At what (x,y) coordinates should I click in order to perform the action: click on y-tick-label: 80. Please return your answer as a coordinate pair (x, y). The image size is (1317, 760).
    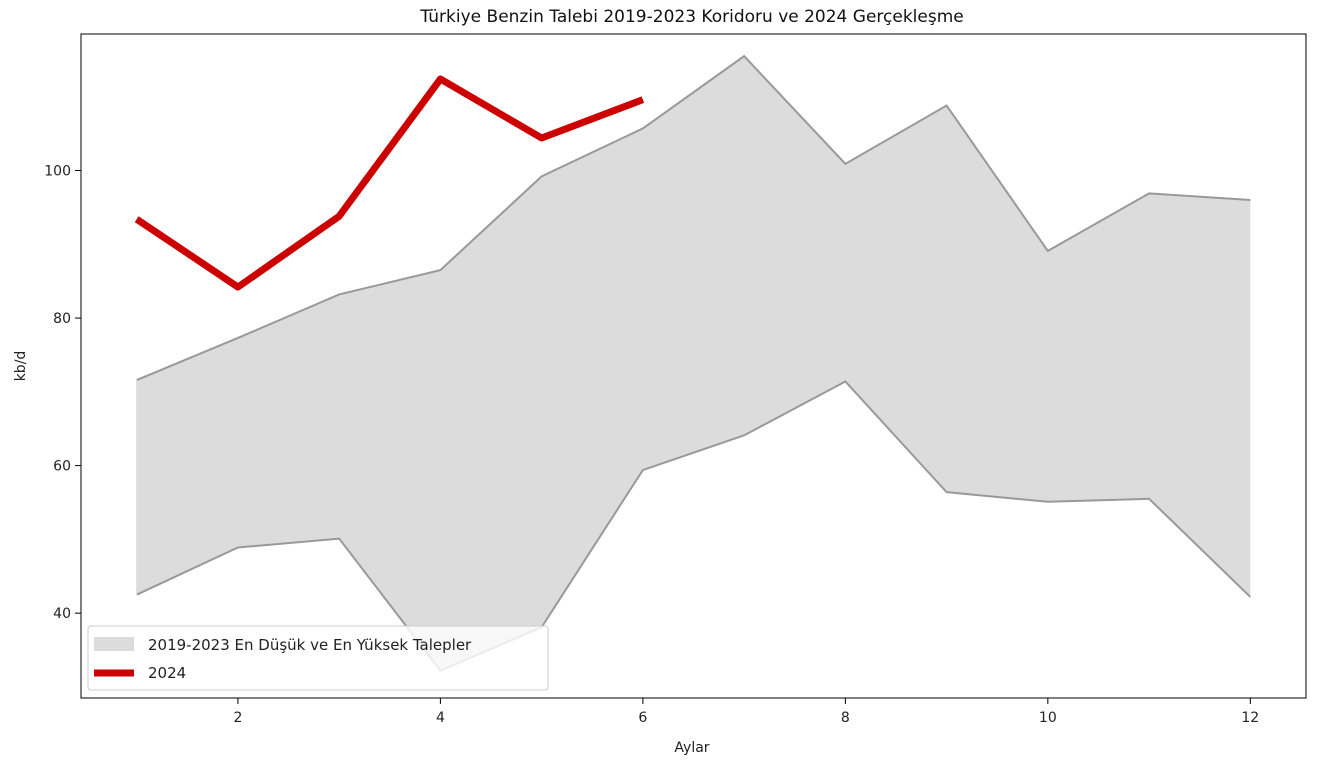
    Looking at the image, I should click on (62, 319).